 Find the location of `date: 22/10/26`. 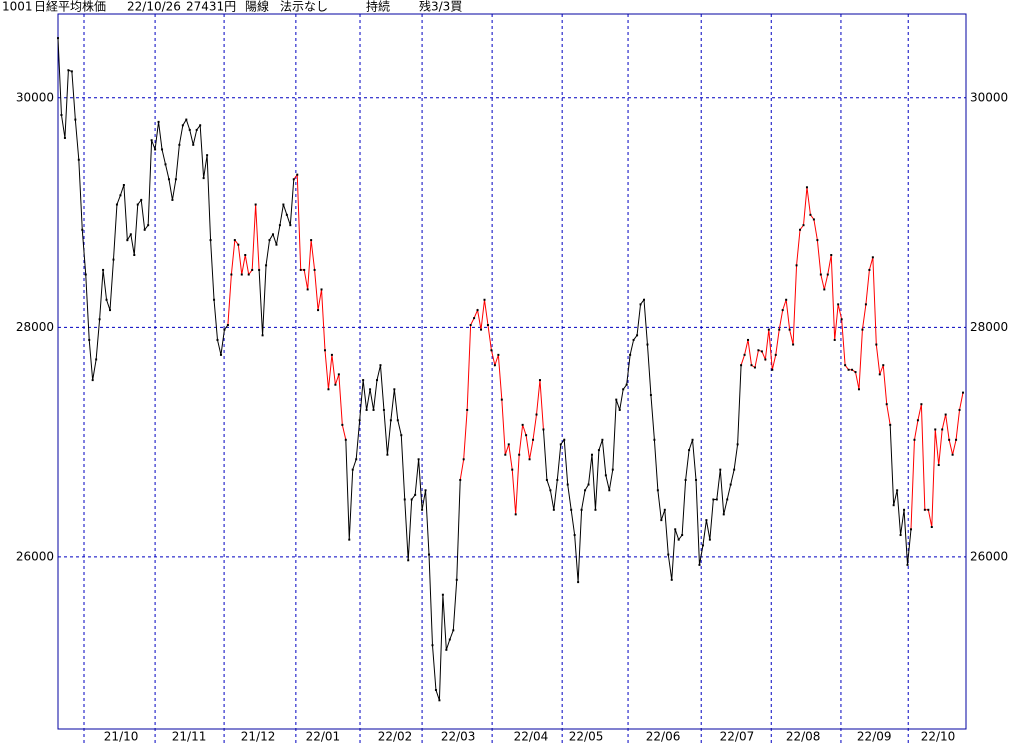

date: 22/10/26 is located at coordinates (154, 7).